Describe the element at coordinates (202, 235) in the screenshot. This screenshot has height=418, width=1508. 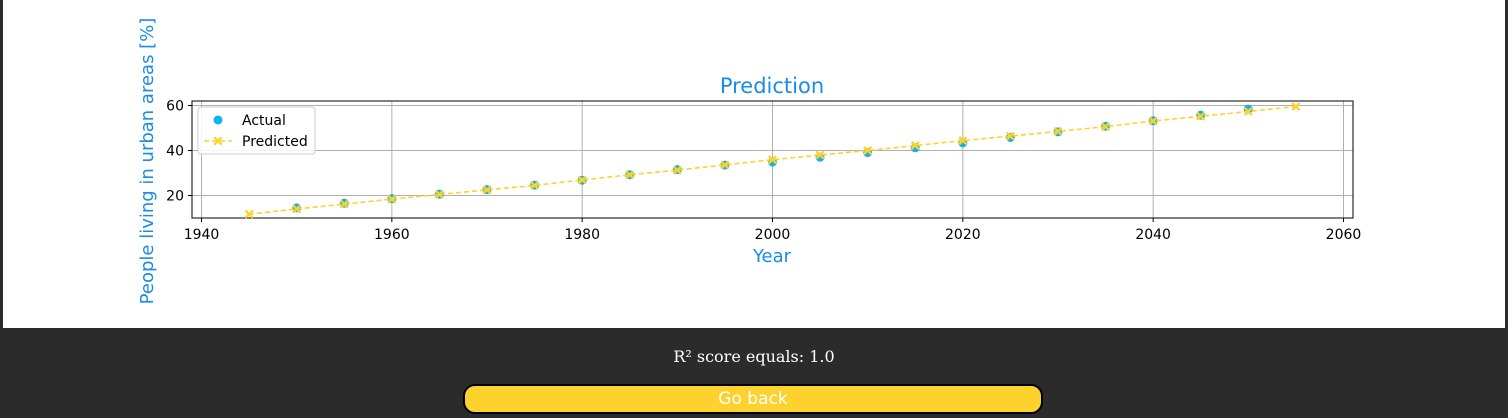
I see `x-tick-label: 1940` at that location.